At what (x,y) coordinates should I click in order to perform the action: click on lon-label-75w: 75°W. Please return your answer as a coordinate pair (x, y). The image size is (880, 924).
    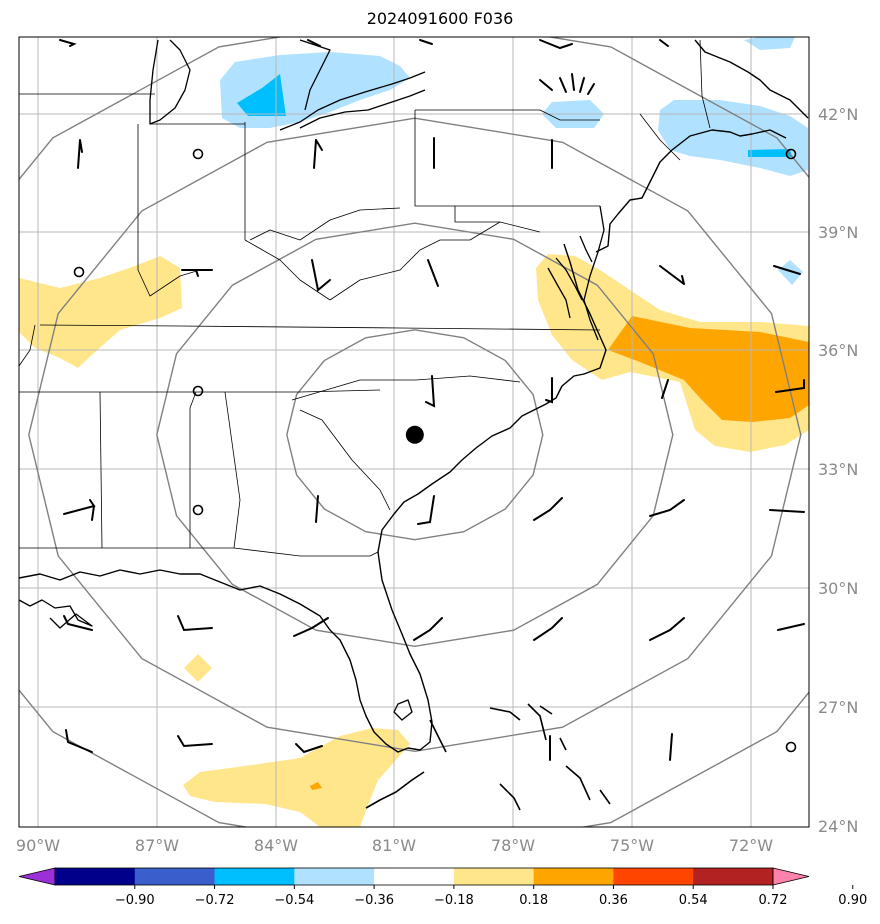
    Looking at the image, I should click on (632, 845).